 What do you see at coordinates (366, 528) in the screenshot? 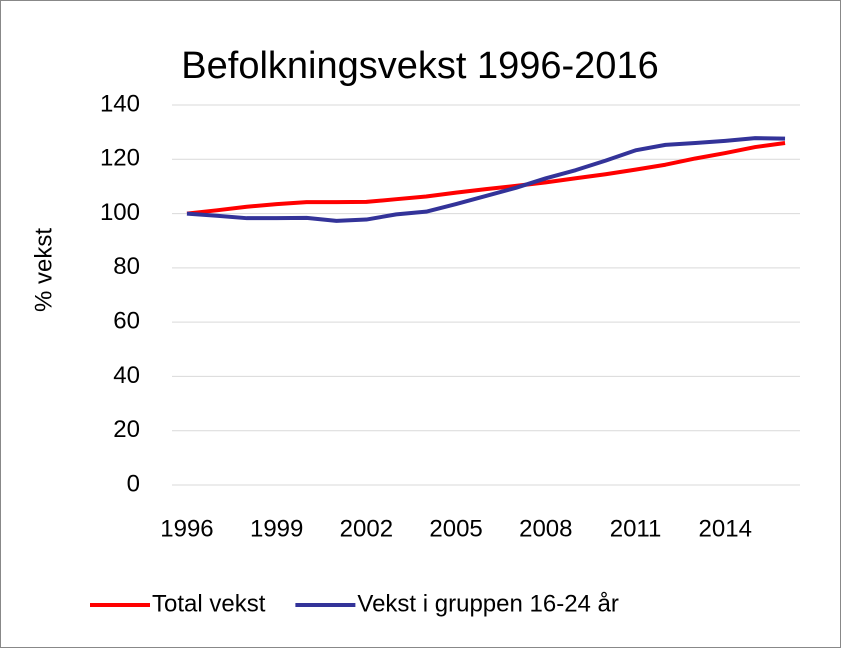
I see `x-tick-label: 2002` at bounding box center [366, 528].